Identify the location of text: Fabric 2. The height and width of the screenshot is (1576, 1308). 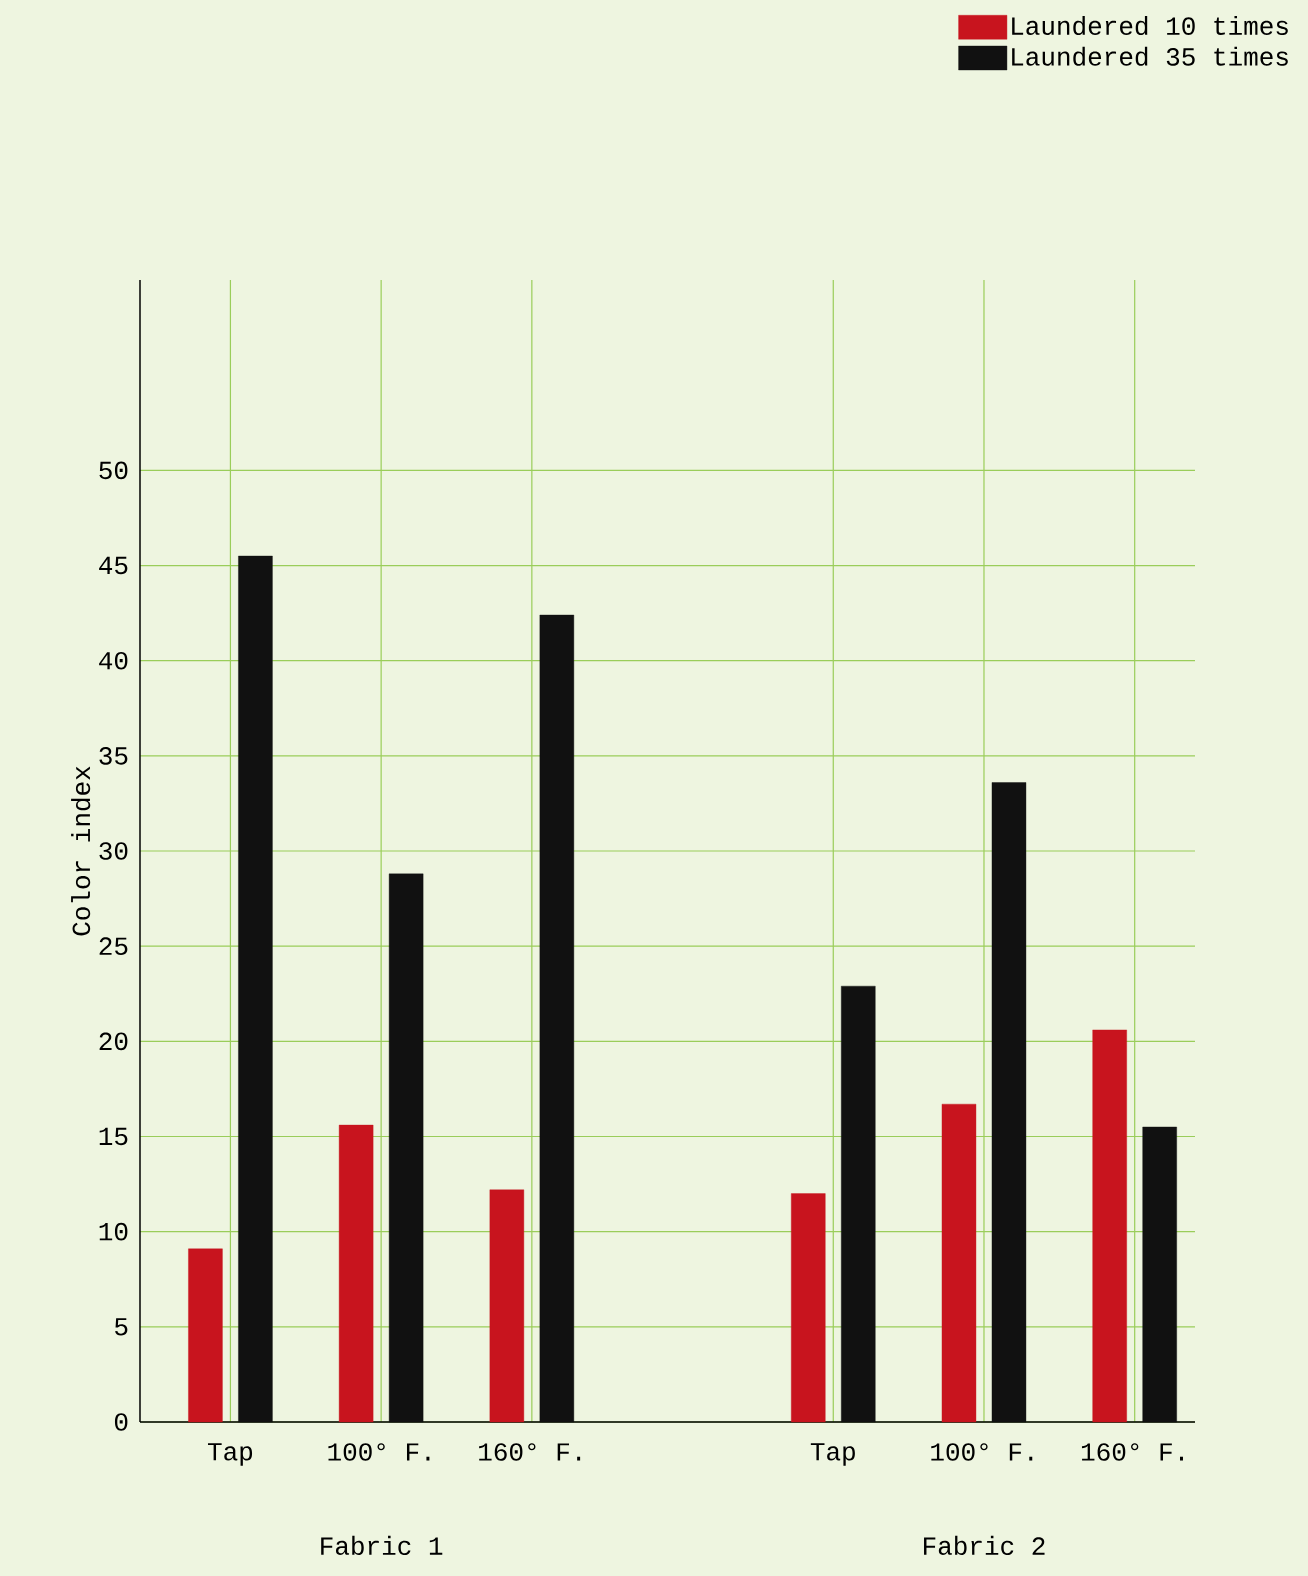
(984, 1545).